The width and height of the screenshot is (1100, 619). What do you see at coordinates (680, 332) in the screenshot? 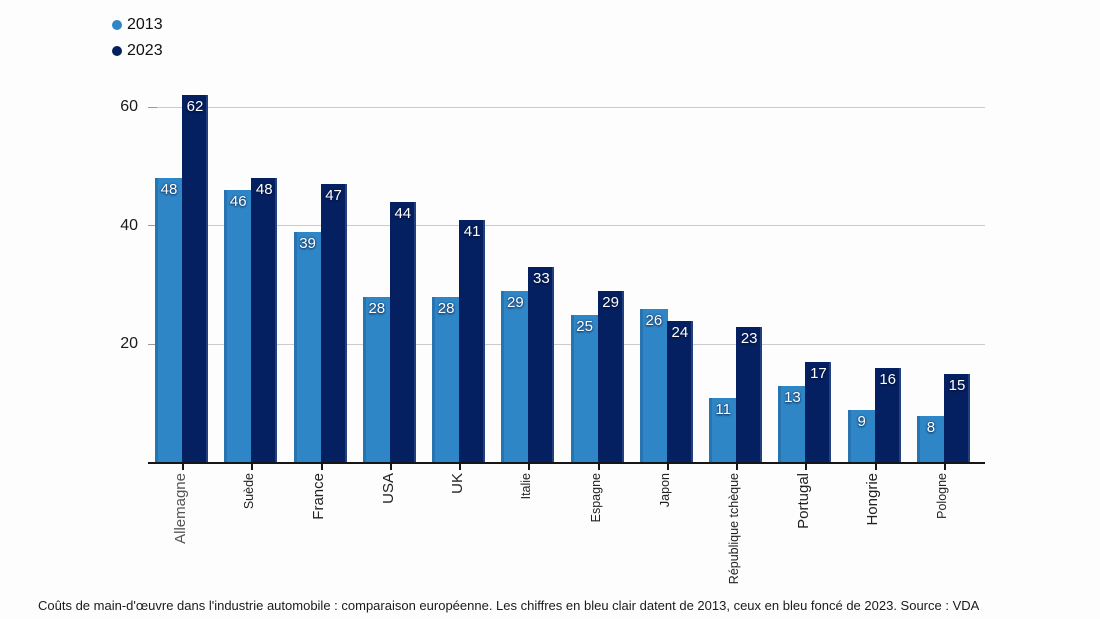
I see `bar-value-label: 24` at bounding box center [680, 332].